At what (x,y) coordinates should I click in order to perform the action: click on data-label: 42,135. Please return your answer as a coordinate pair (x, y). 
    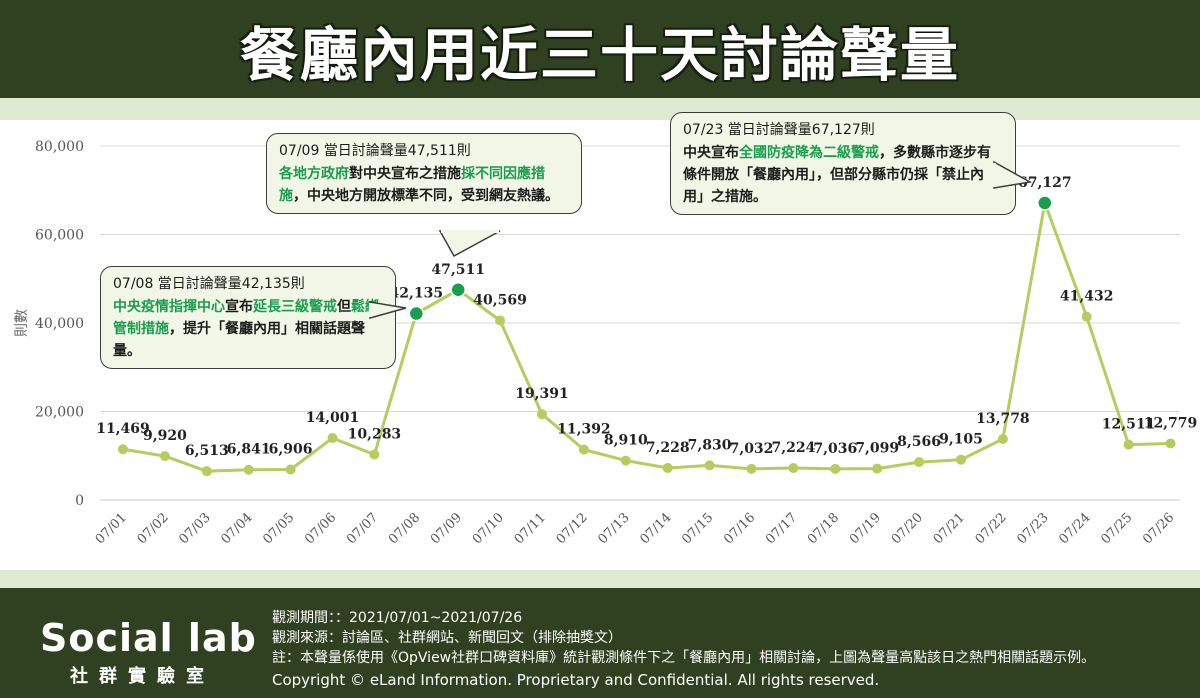
    Looking at the image, I should click on (417, 294).